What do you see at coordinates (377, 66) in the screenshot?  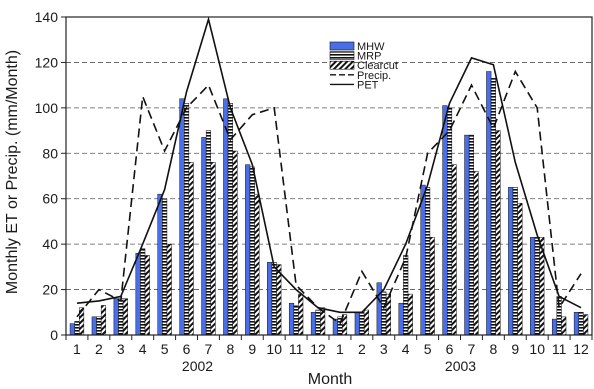 I see `legend-label: Clearcut` at bounding box center [377, 66].